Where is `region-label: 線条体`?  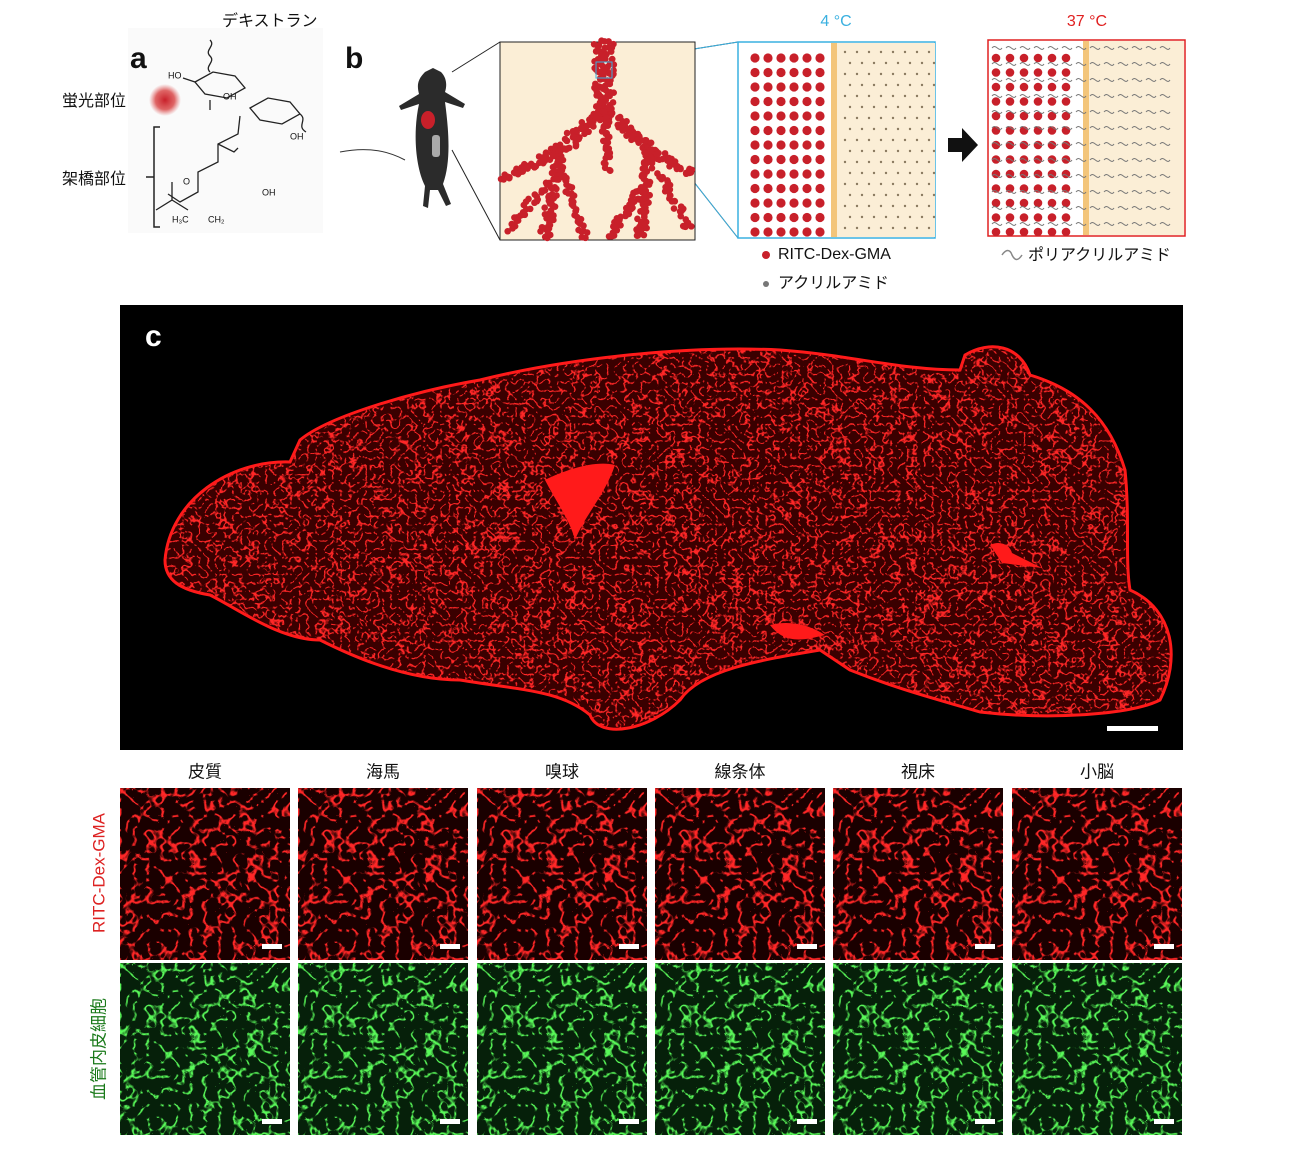 region-label: 線条体 is located at coordinates (740, 771).